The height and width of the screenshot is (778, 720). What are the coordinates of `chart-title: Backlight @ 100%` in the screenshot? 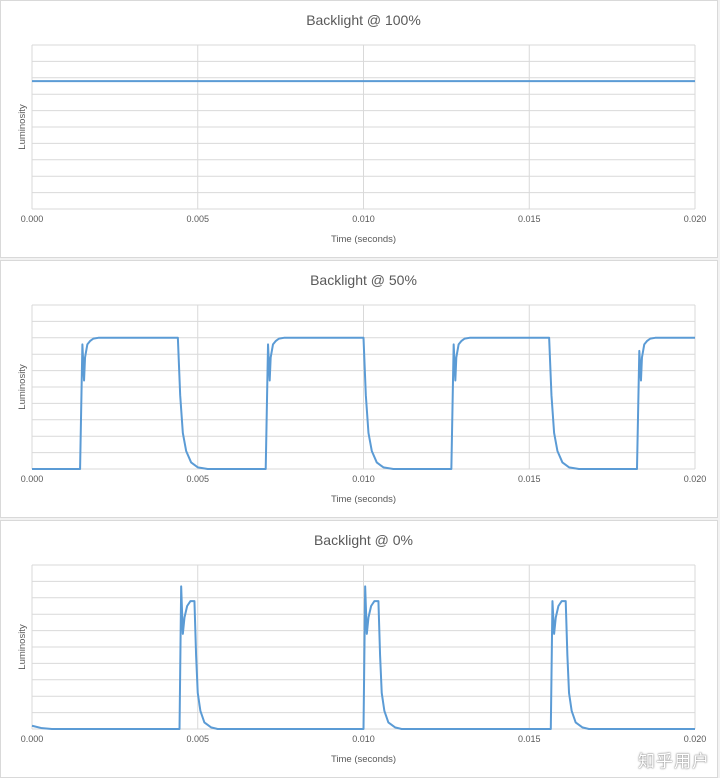 It's located at (363, 20).